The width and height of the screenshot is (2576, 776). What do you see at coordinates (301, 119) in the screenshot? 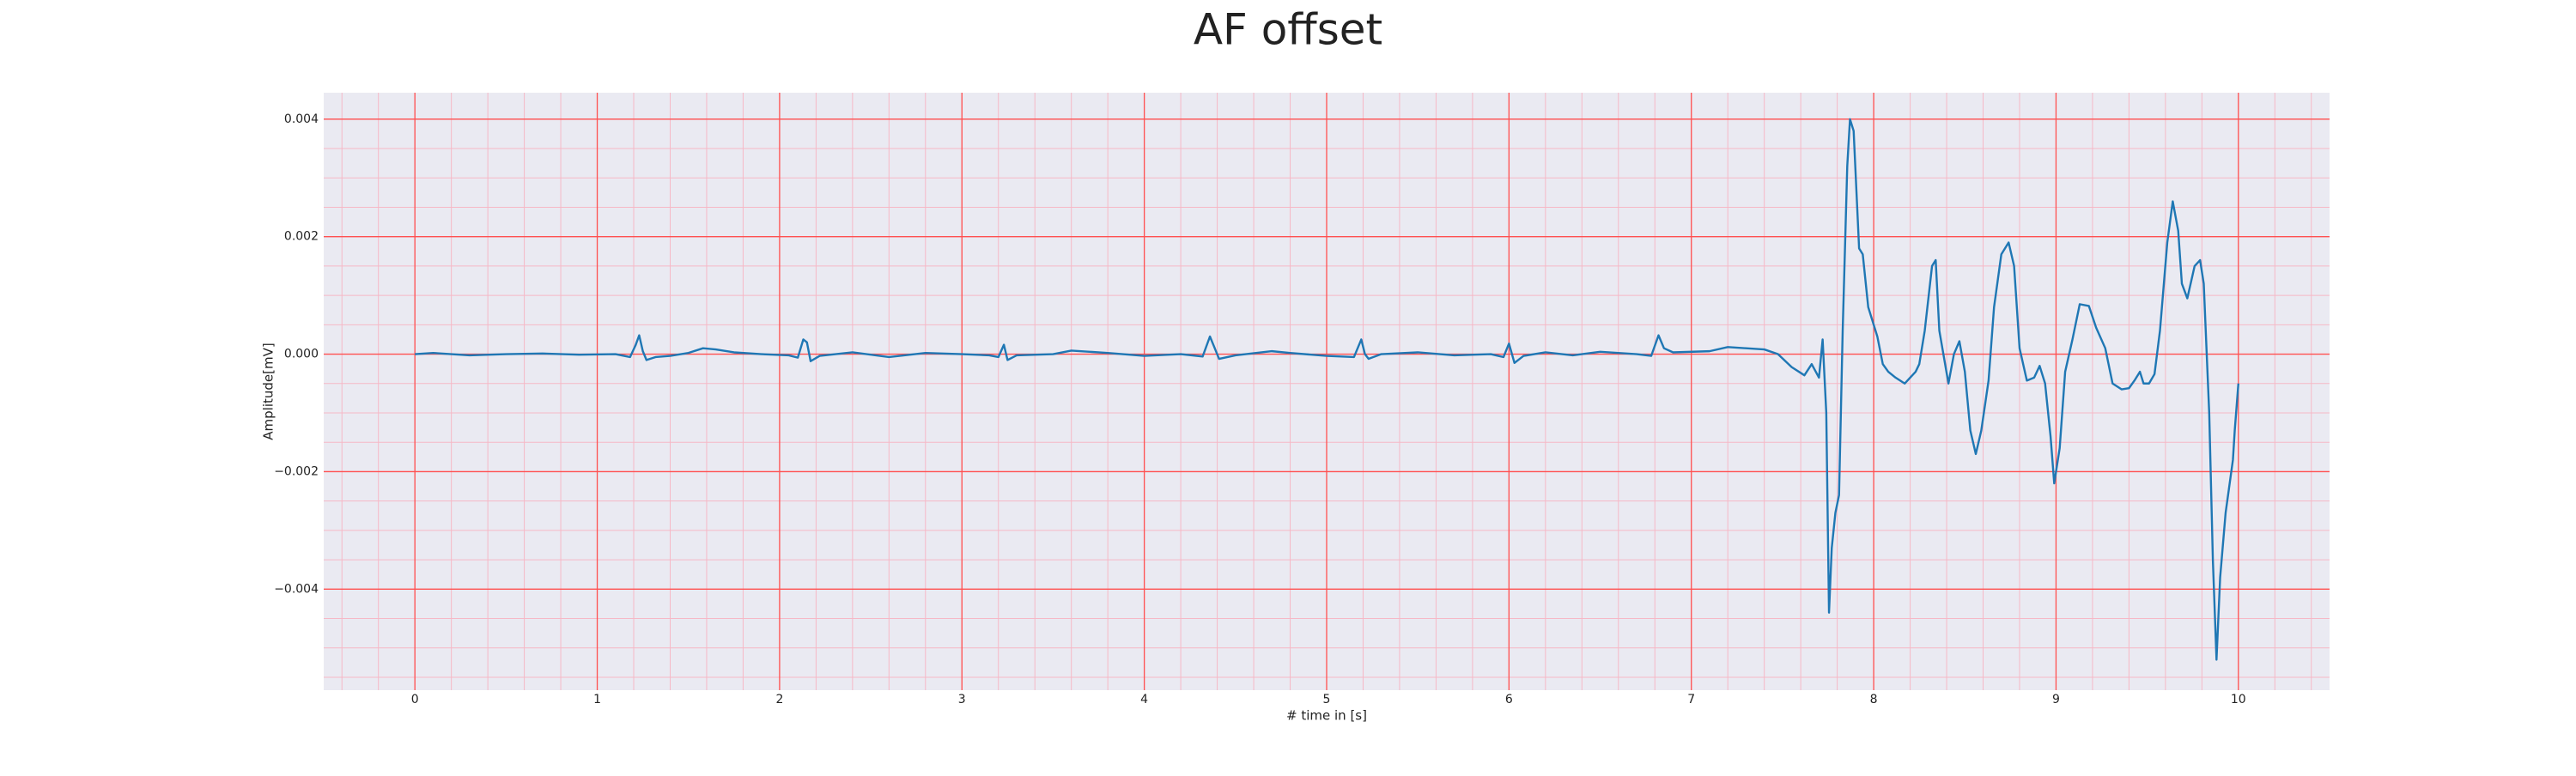
I see `y-tick-label: 0.004` at bounding box center [301, 119].